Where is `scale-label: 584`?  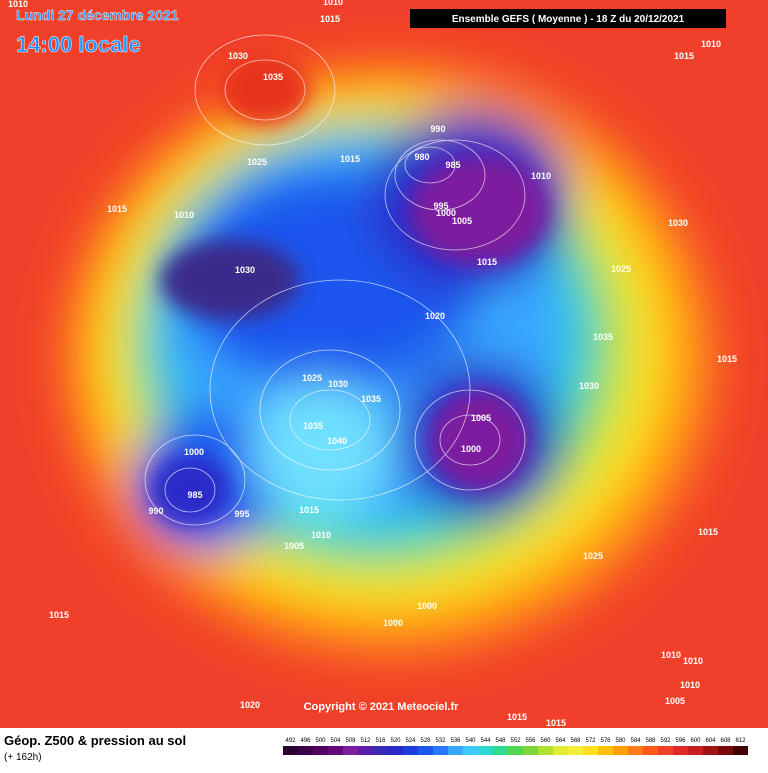 scale-label: 584 is located at coordinates (635, 741).